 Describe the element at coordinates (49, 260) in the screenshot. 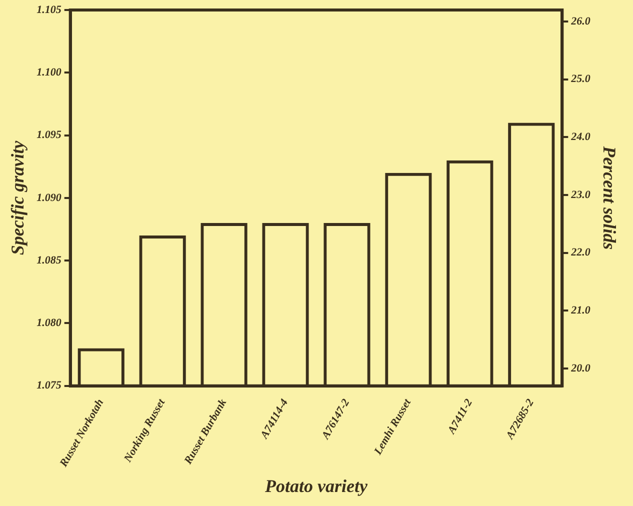

I see `y-tick-label: 1.085` at that location.